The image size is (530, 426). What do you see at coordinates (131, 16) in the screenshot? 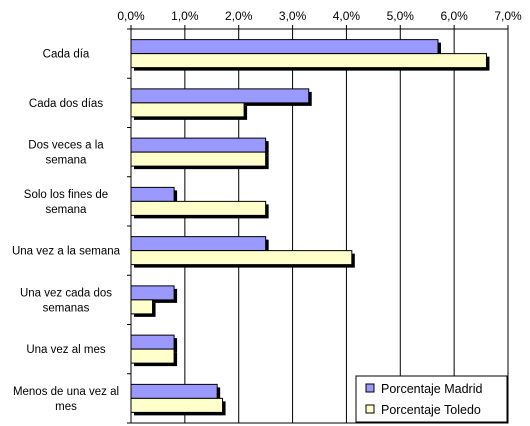
I see `x-tick-label: 0,0%` at bounding box center [131, 16].